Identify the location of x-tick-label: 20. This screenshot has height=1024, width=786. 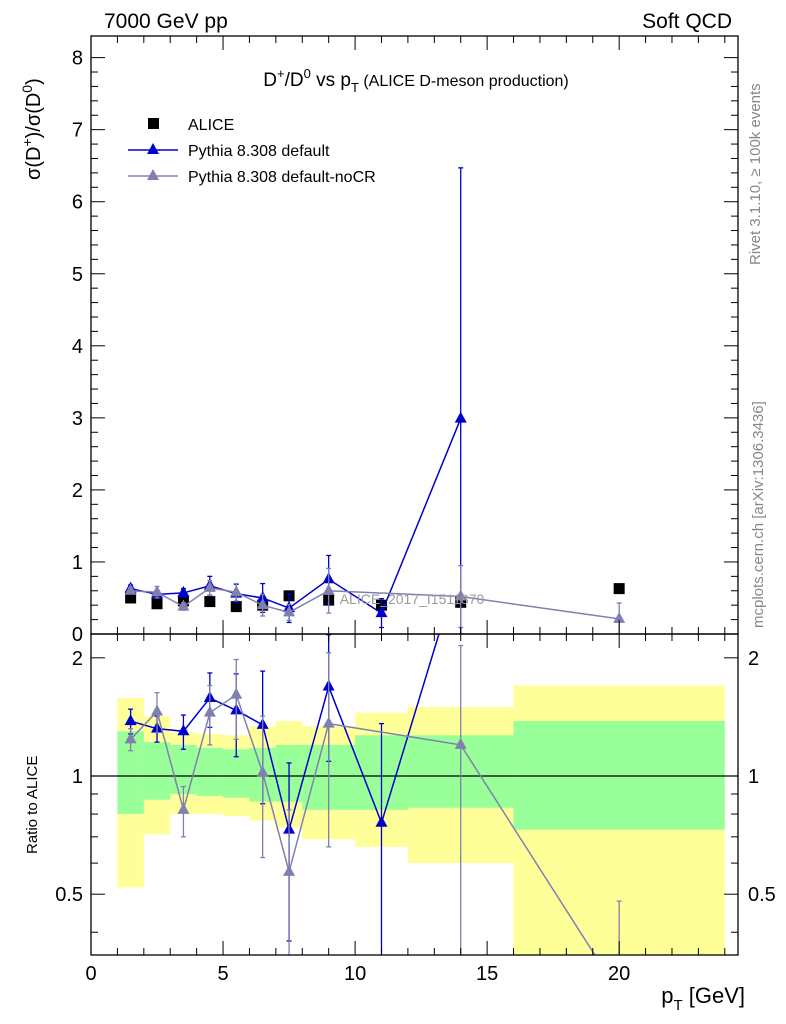
(619, 974).